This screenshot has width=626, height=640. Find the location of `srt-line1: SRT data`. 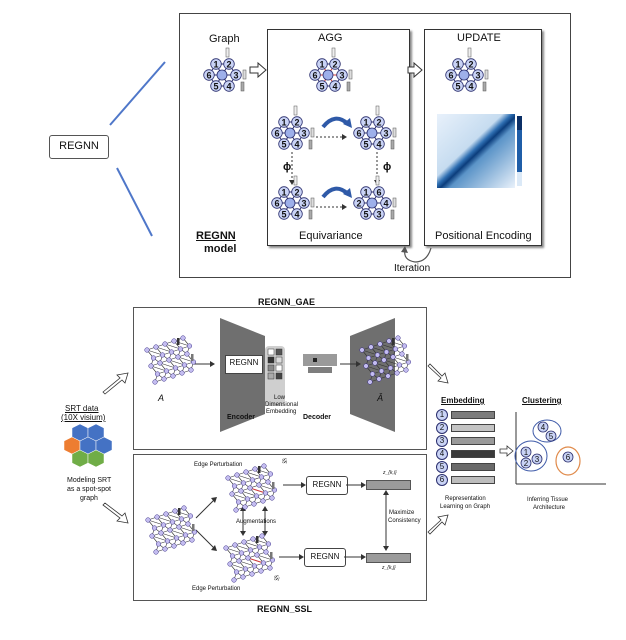

srt-line1: SRT data is located at coordinates (82, 408).